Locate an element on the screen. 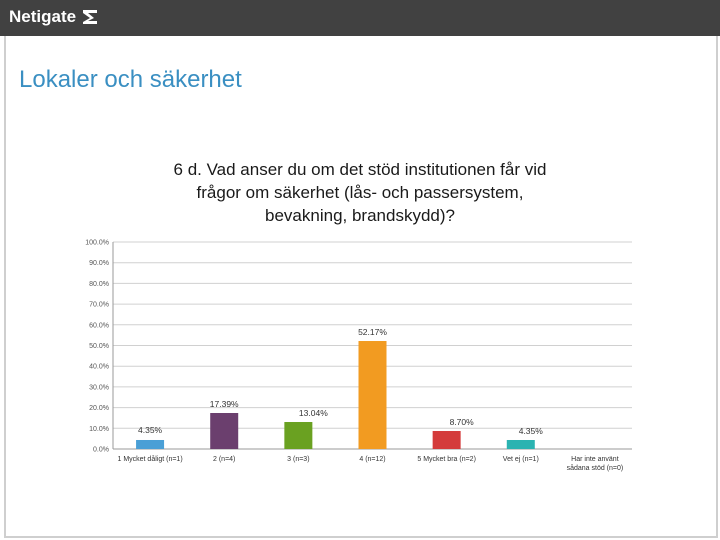 The width and height of the screenshot is (720, 540). x-tick-label: sådana stöd (n=0) is located at coordinates (595, 468).